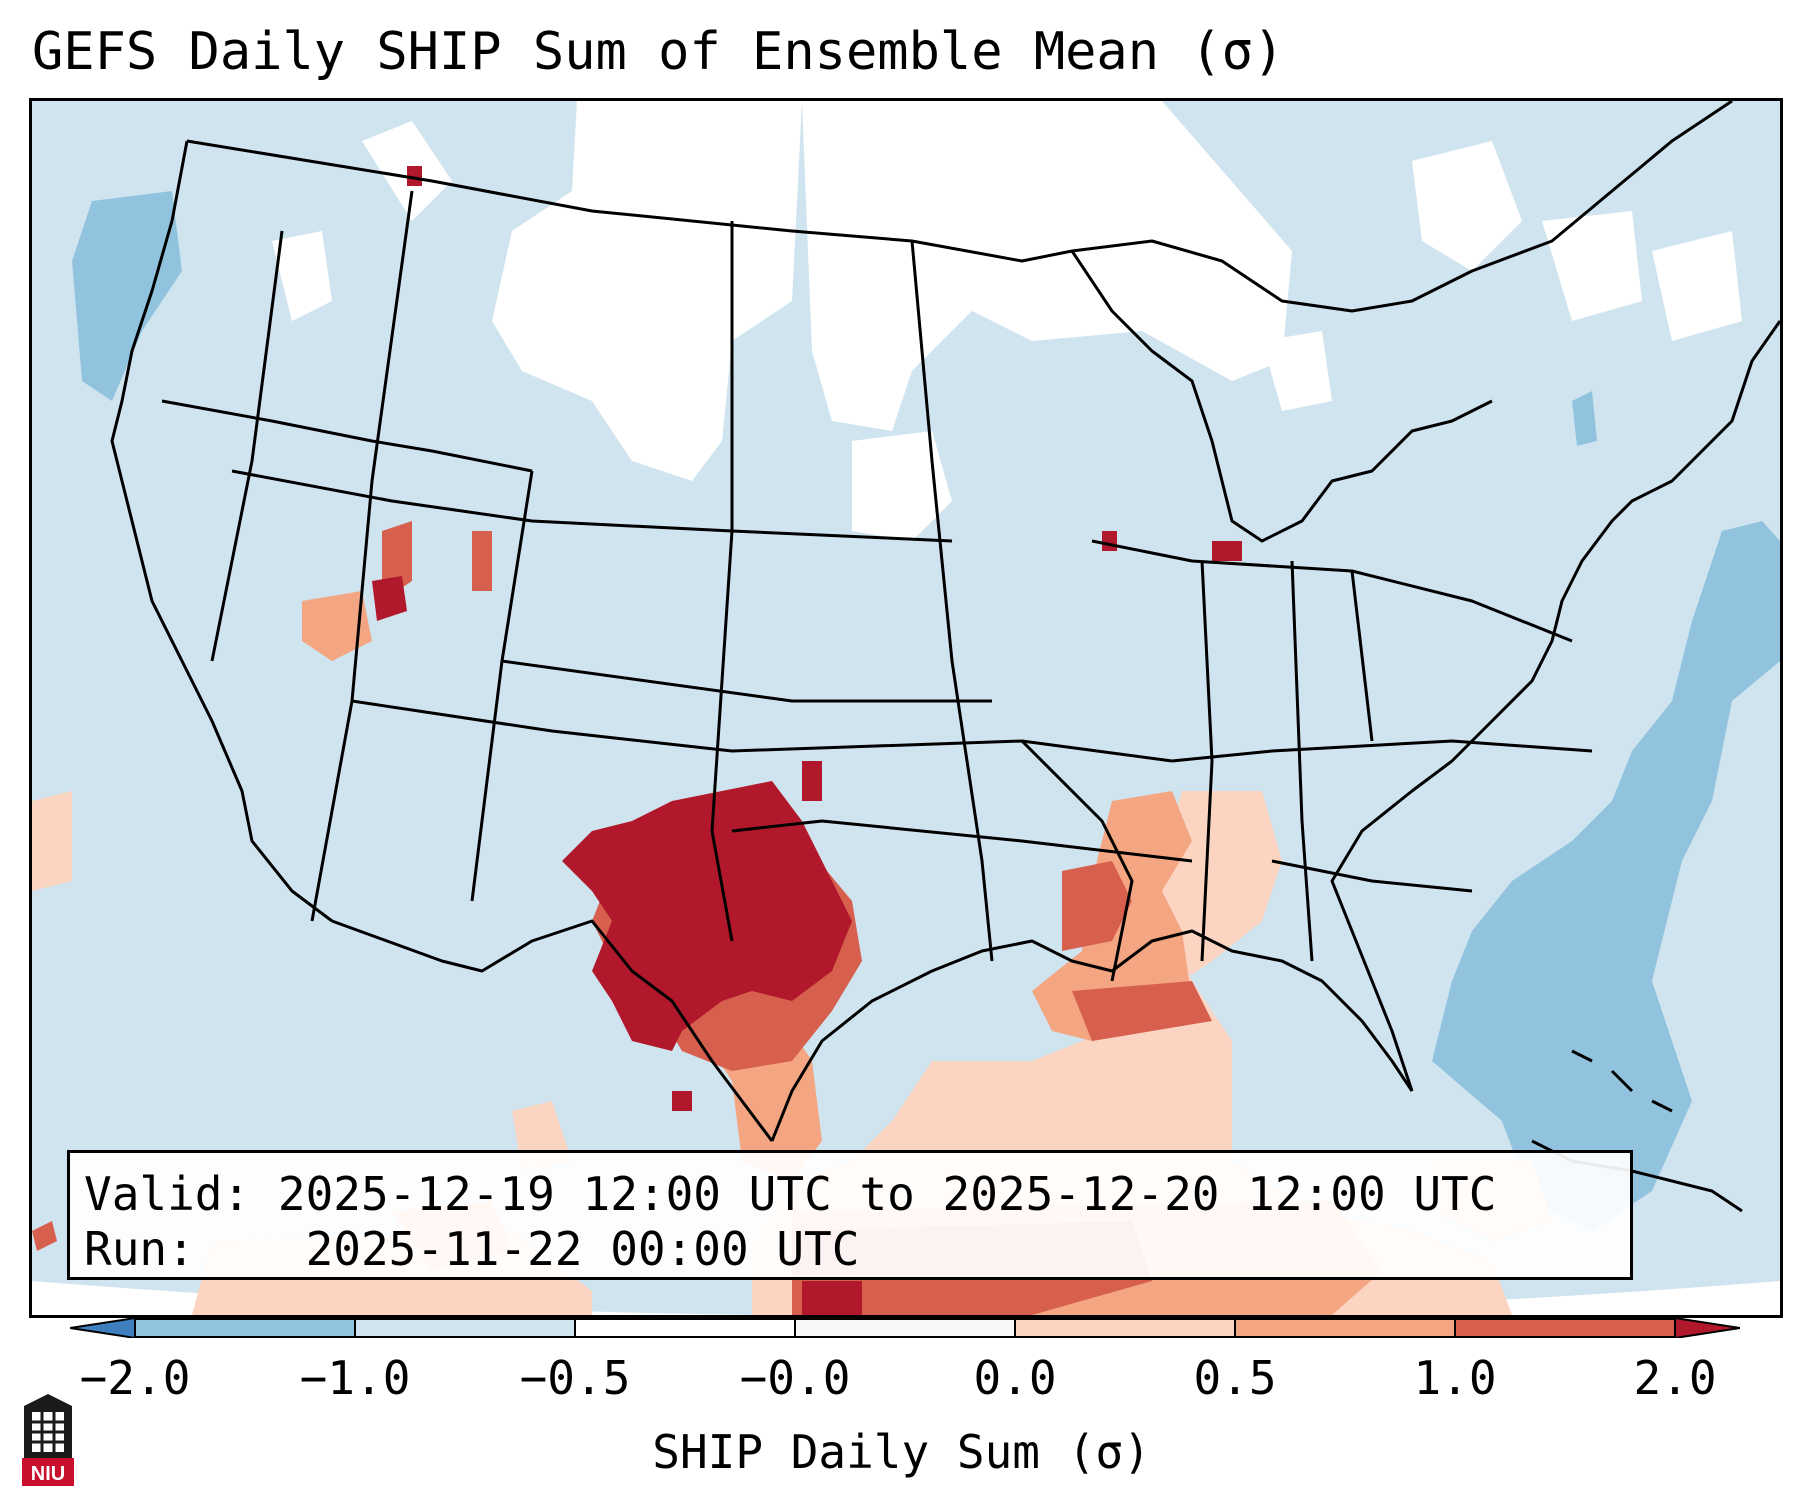  I want to click on caribbean-islands, so click(1637, 1131).